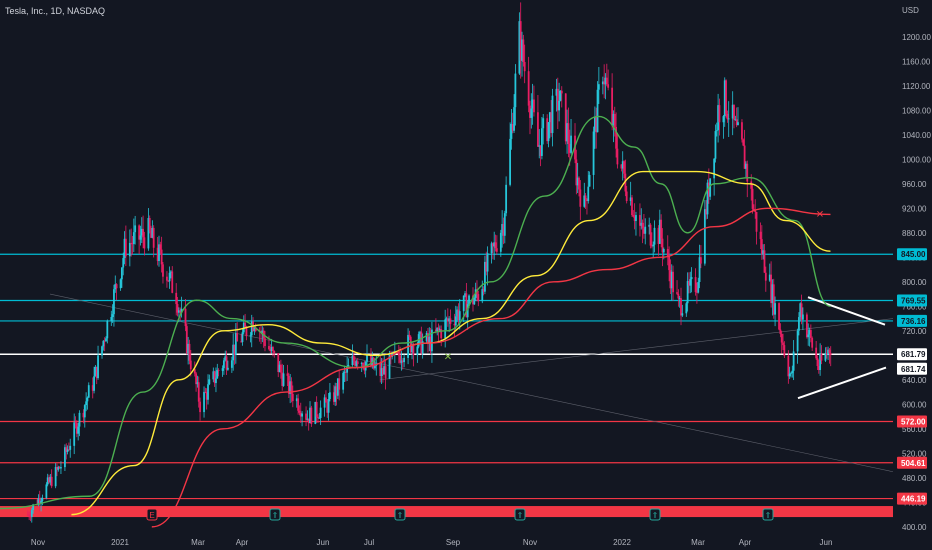 Image resolution: width=932 pixels, height=550 pixels. What do you see at coordinates (242, 542) in the screenshot?
I see `time-tick-label: Apr` at bounding box center [242, 542].